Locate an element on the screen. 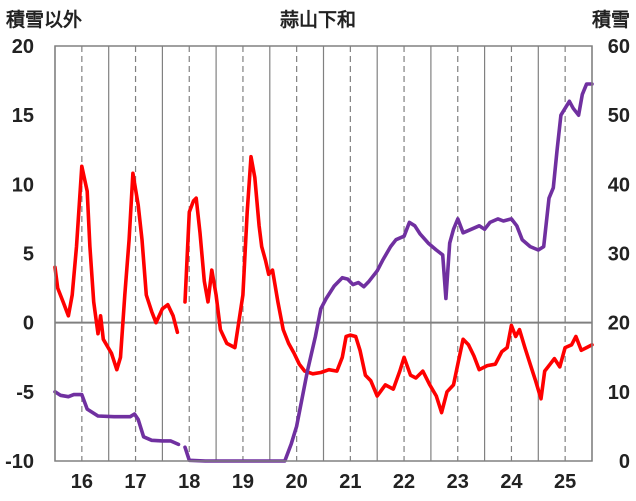 The image size is (636, 501). x-tick-label: 23 is located at coordinates (458, 482).